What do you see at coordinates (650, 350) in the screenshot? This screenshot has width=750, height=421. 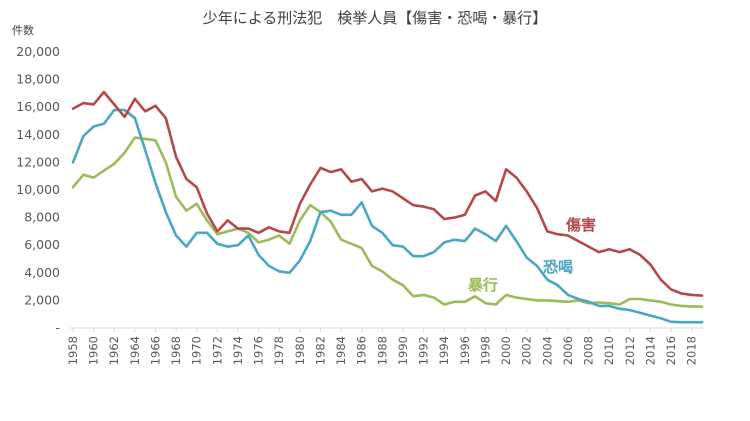 I see `x-tick-label: 2014` at bounding box center [650, 350].